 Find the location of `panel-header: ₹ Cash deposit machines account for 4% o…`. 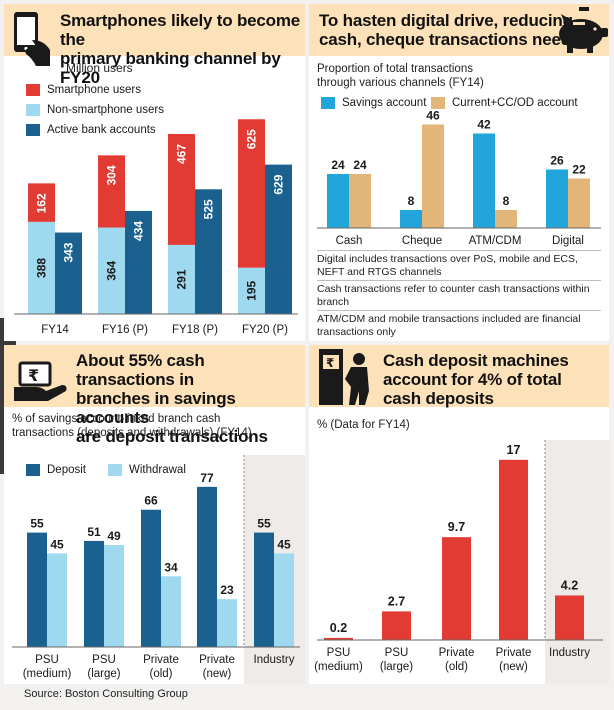

panel-header: ₹ Cash deposit machines account for 4% o… is located at coordinates (459, 376).